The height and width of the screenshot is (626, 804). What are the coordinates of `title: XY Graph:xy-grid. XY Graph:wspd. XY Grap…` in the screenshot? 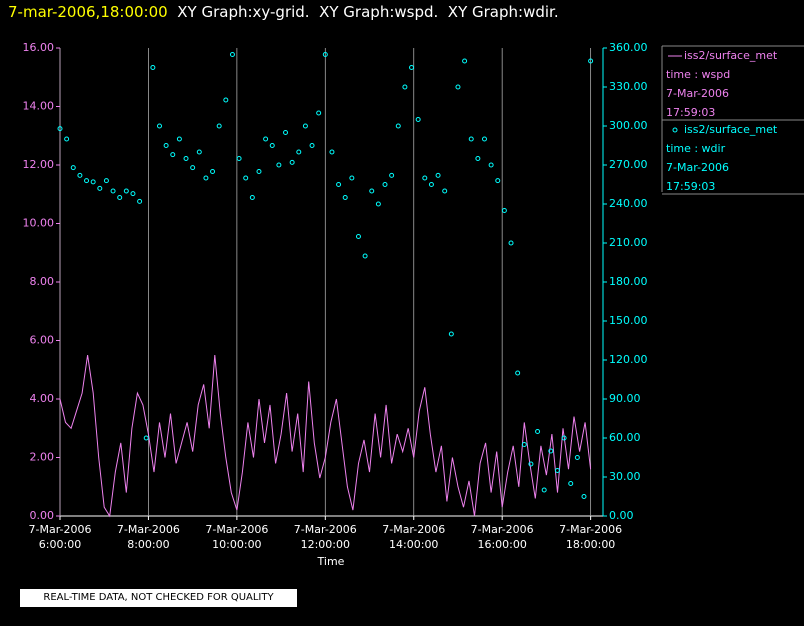 It's located at (368, 12).